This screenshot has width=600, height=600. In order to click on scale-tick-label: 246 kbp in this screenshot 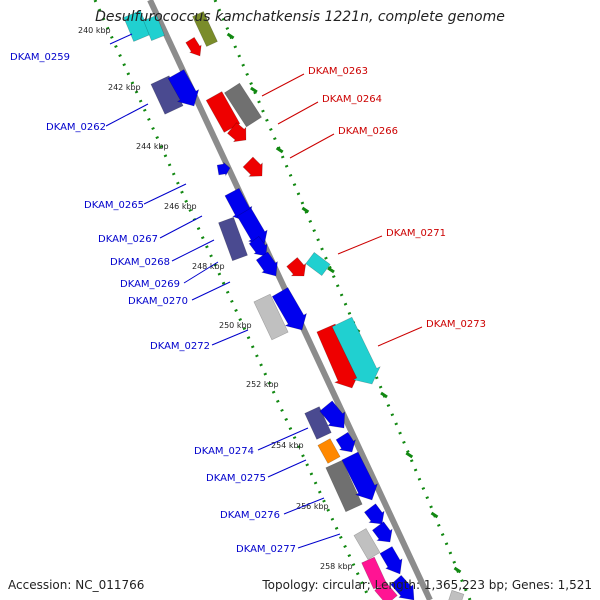, I will do `click(180, 206)`.